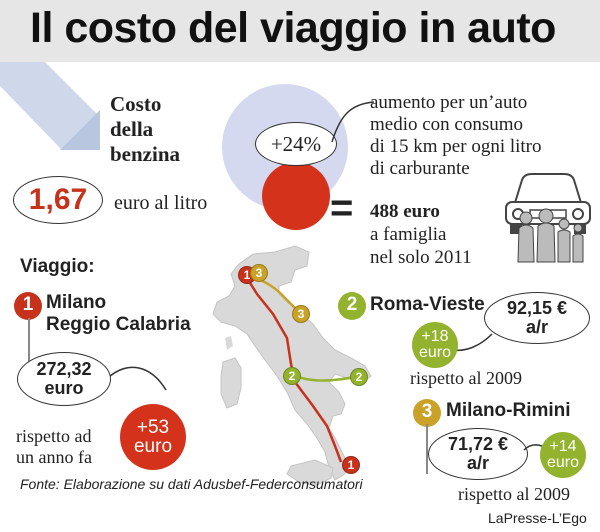 The width and height of the screenshot is (600, 532). I want to click on increase-desc-line: di carburante, so click(420, 168).